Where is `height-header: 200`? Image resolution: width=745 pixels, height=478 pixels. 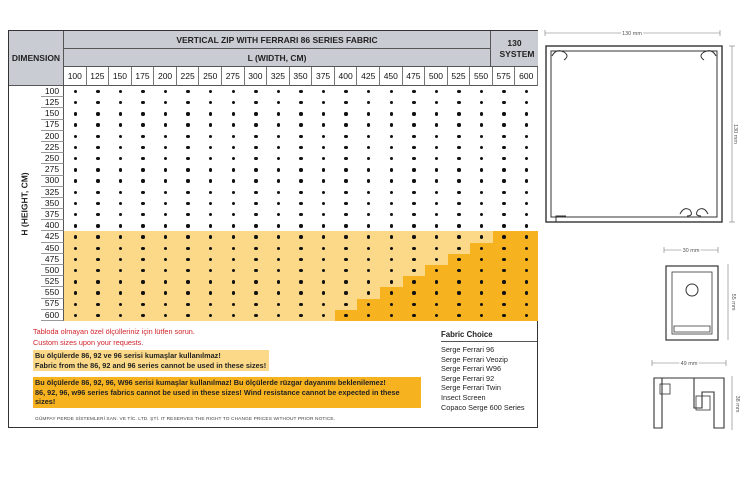 height-header: 200 is located at coordinates (52, 136).